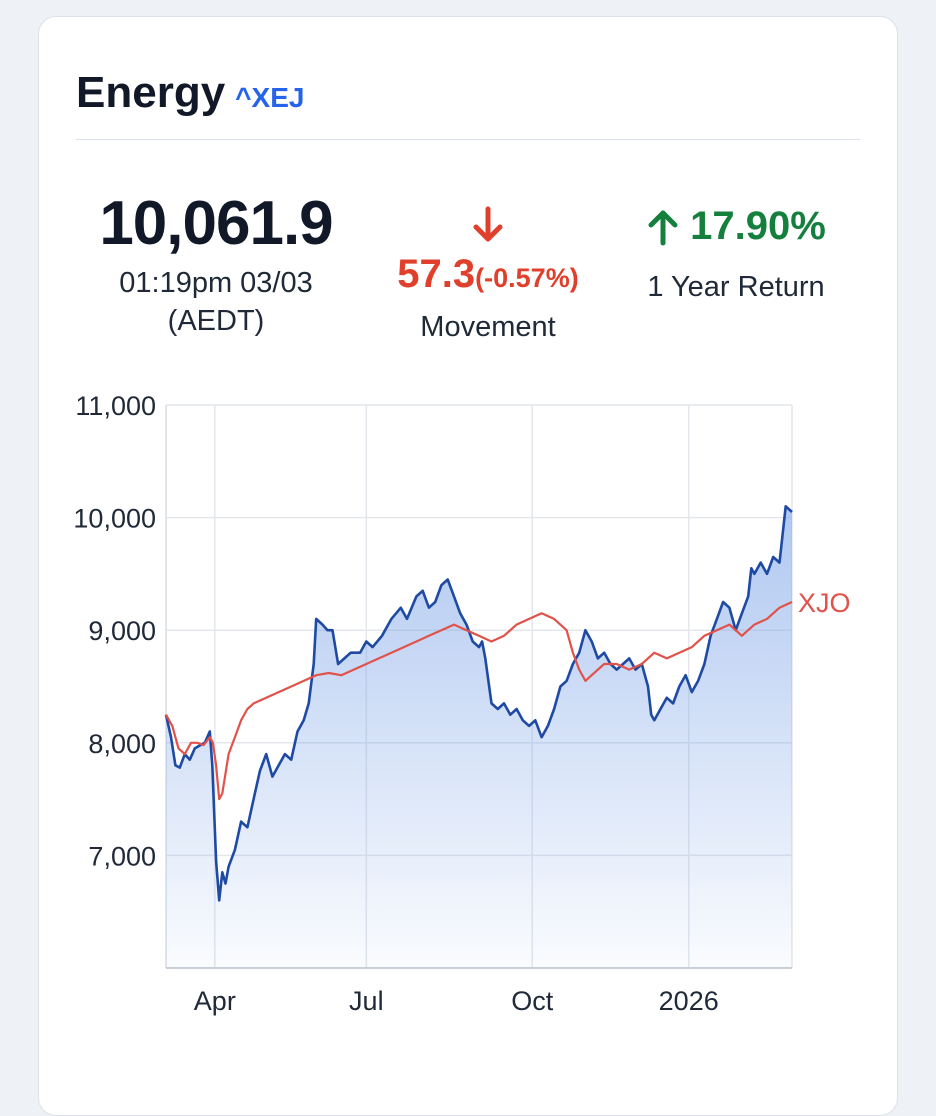 The image size is (936, 1116). What do you see at coordinates (532, 1001) in the screenshot?
I see `x-tick-label: Oct` at bounding box center [532, 1001].